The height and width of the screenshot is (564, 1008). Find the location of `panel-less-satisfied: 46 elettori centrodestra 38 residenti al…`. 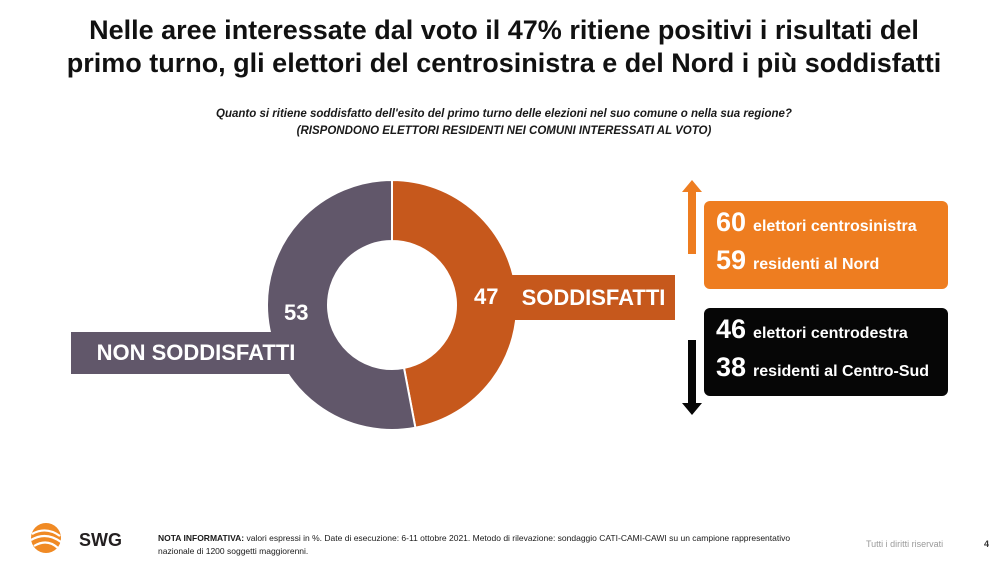

panel-less-satisfied: 46 elettori centrodestra 38 residenti al… is located at coordinates (826, 352).